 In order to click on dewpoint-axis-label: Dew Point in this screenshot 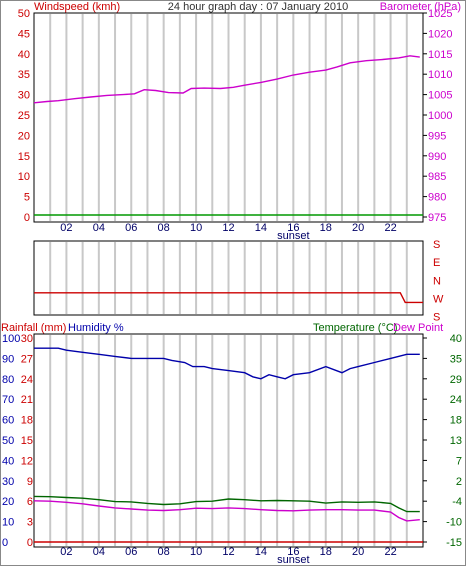, I will do `click(418, 328)`.